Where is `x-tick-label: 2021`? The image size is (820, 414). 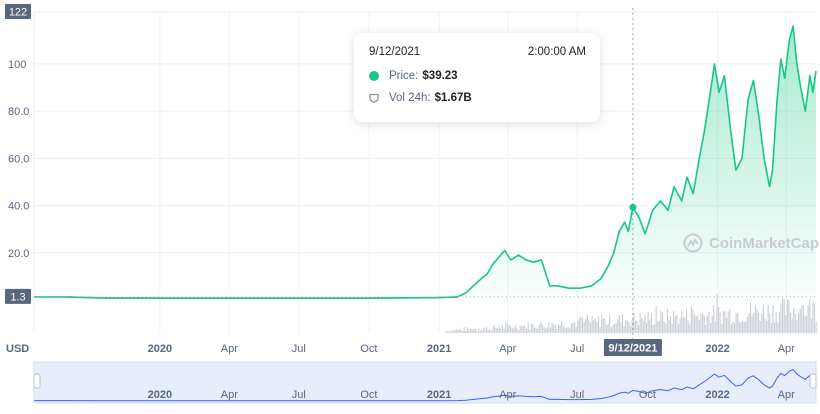 x-tick-label: 2021 is located at coordinates (439, 349).